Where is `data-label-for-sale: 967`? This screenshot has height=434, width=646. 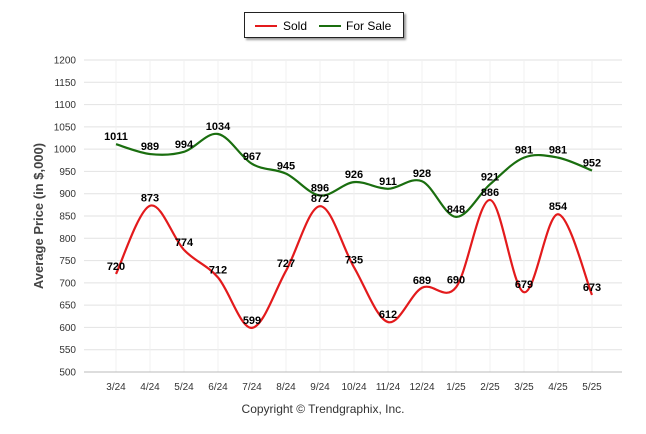 data-label-for-sale: 967 is located at coordinates (252, 157).